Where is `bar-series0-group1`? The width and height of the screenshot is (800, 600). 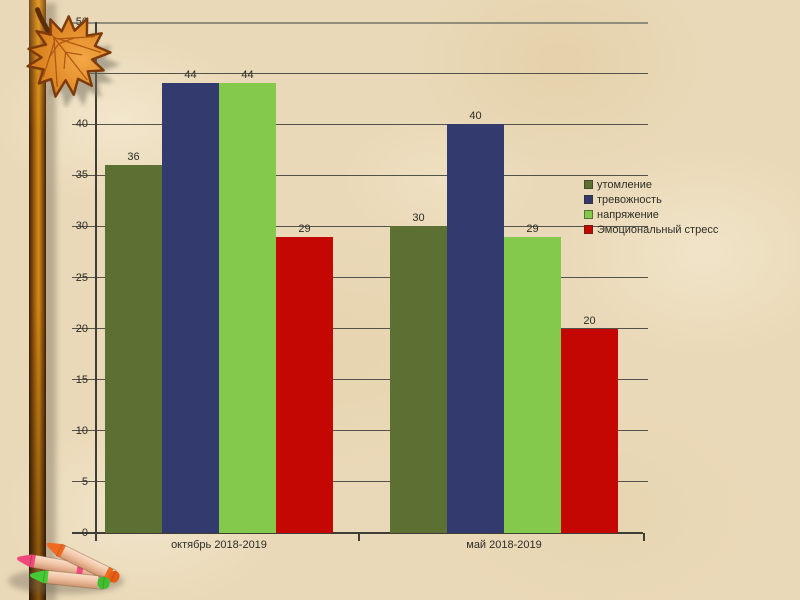 bar-series0-group1 is located at coordinates (418, 379).